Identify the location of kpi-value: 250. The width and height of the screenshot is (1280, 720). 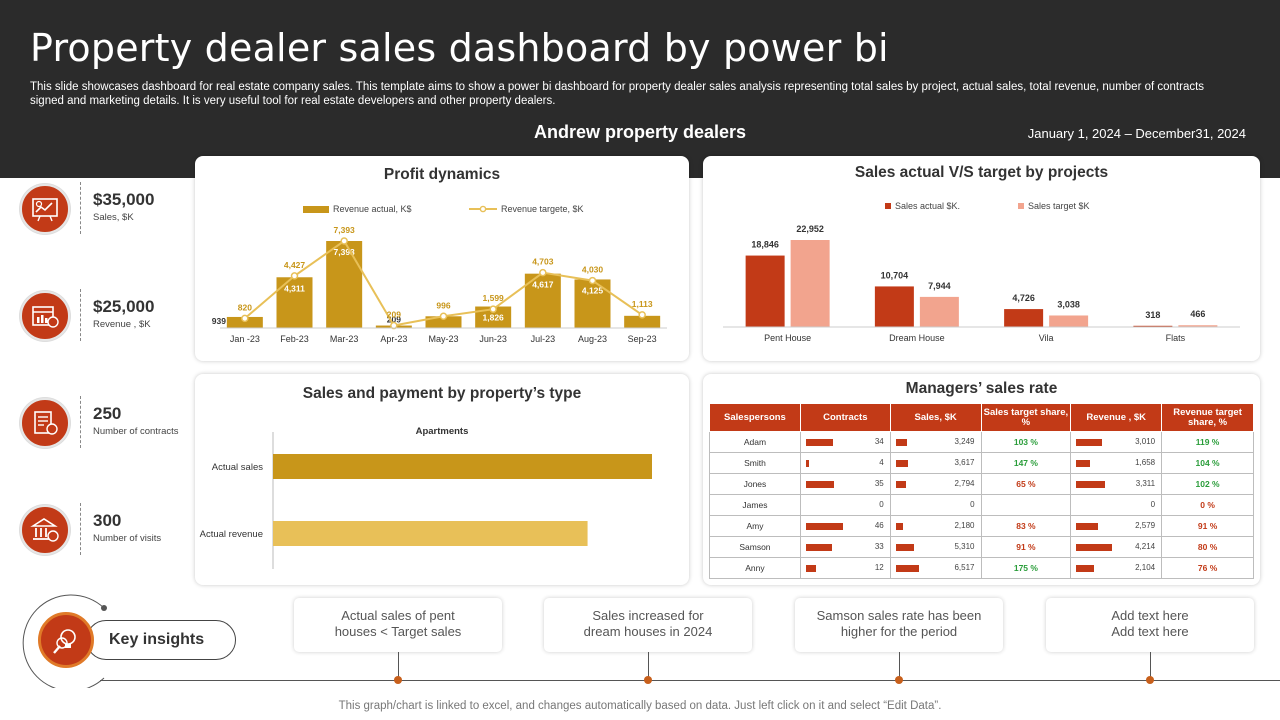
(107, 413).